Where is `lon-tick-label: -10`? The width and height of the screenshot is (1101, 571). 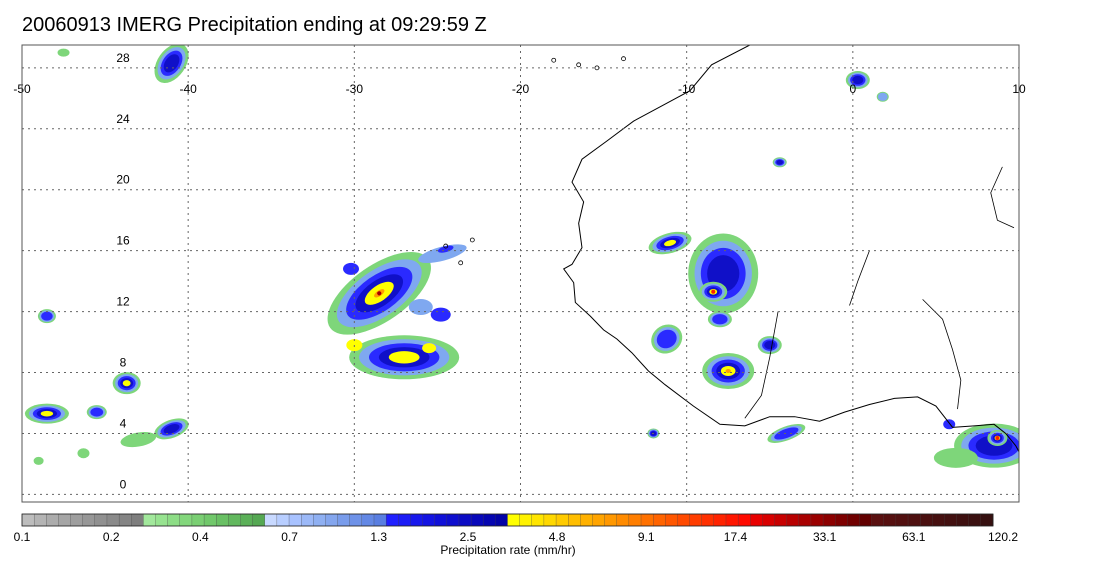
lon-tick-label: -10 is located at coordinates (687, 89).